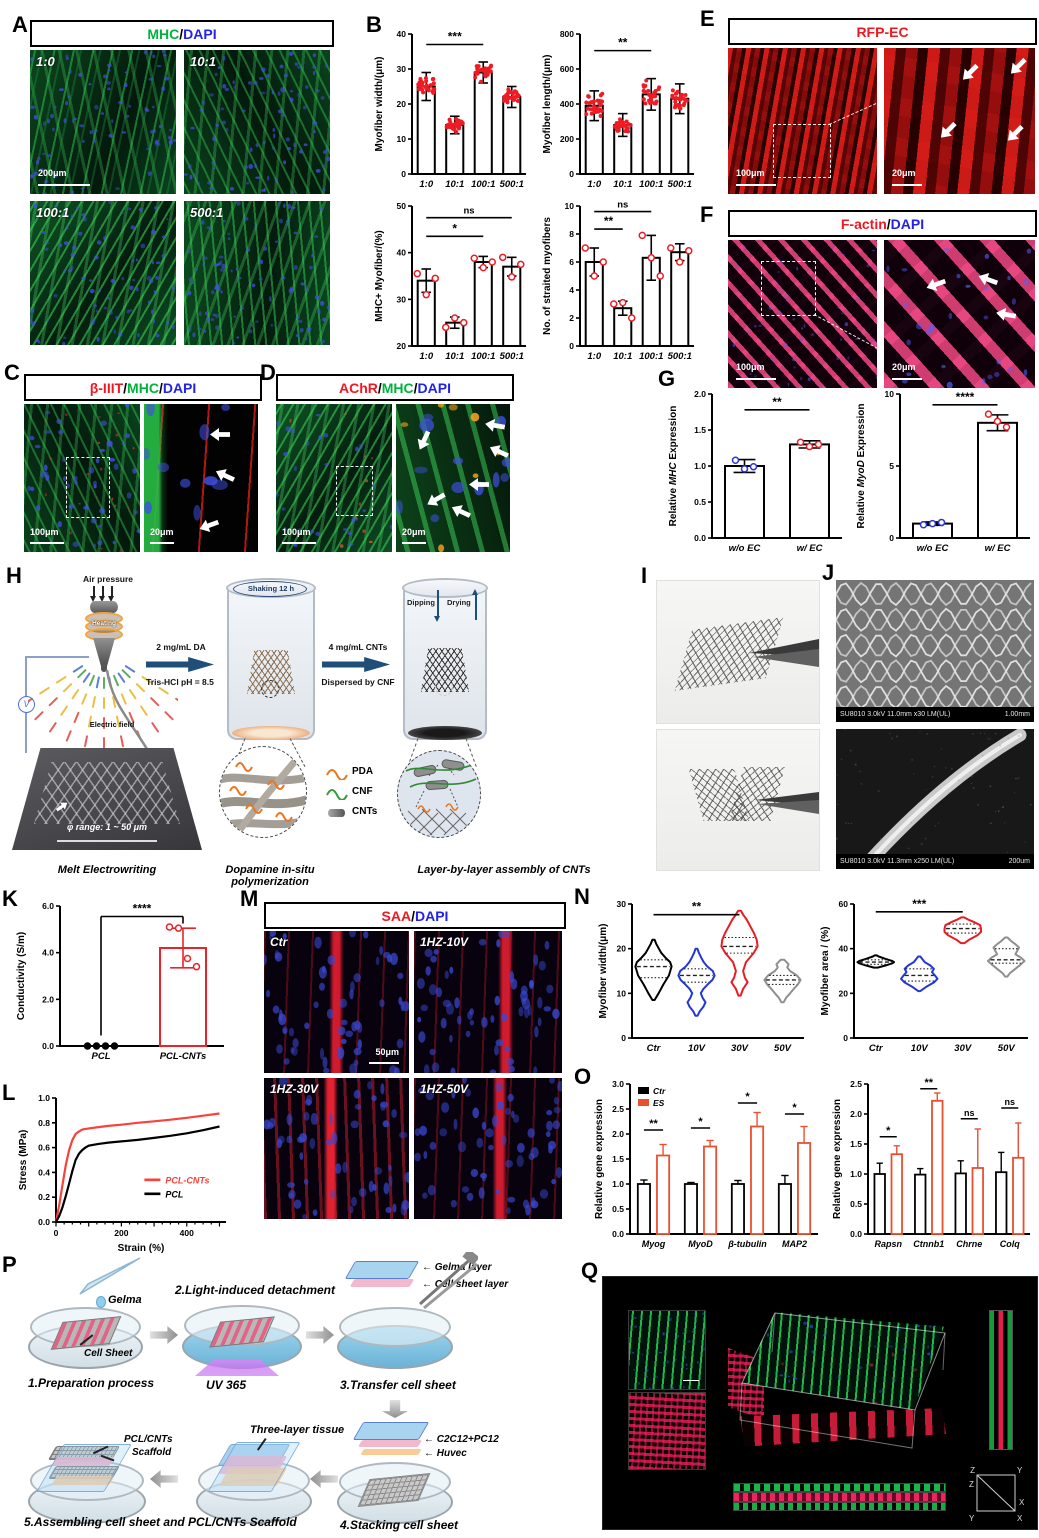  I want to click on volume-render, so click(839, 1380).